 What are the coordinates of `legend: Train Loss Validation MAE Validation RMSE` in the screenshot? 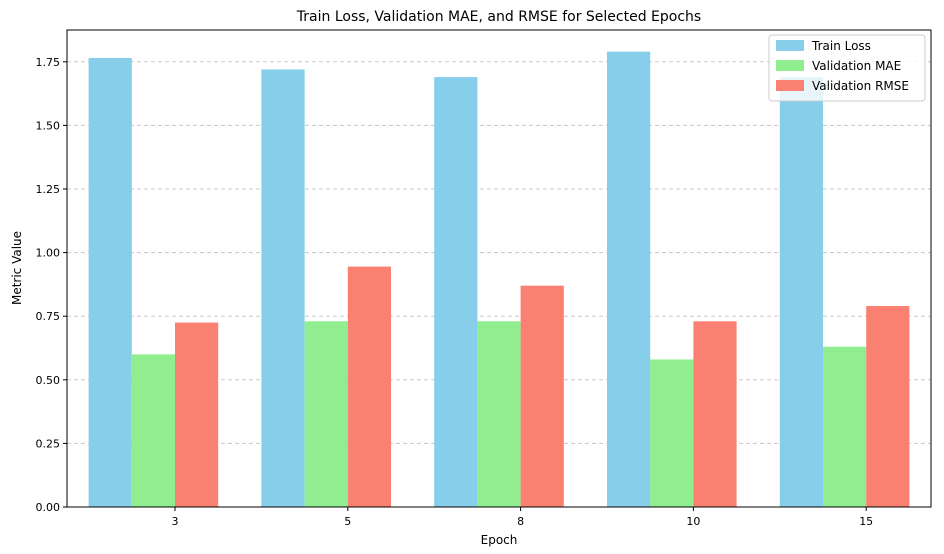 It's located at (847, 68).